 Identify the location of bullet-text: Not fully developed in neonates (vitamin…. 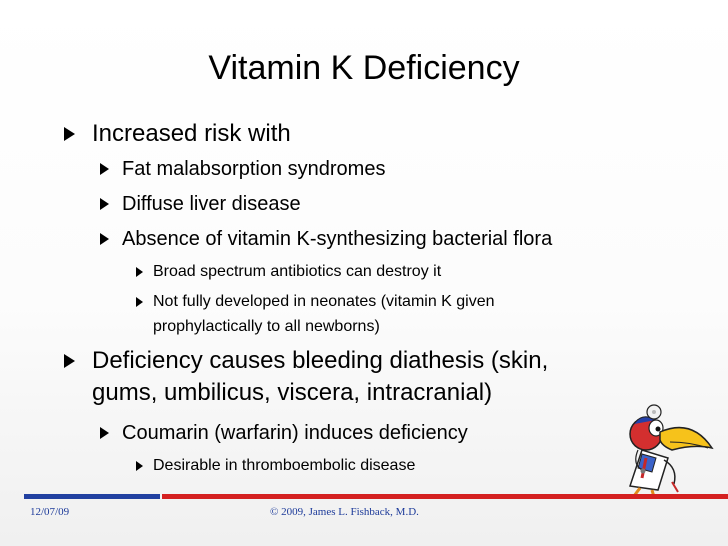
(324, 314).